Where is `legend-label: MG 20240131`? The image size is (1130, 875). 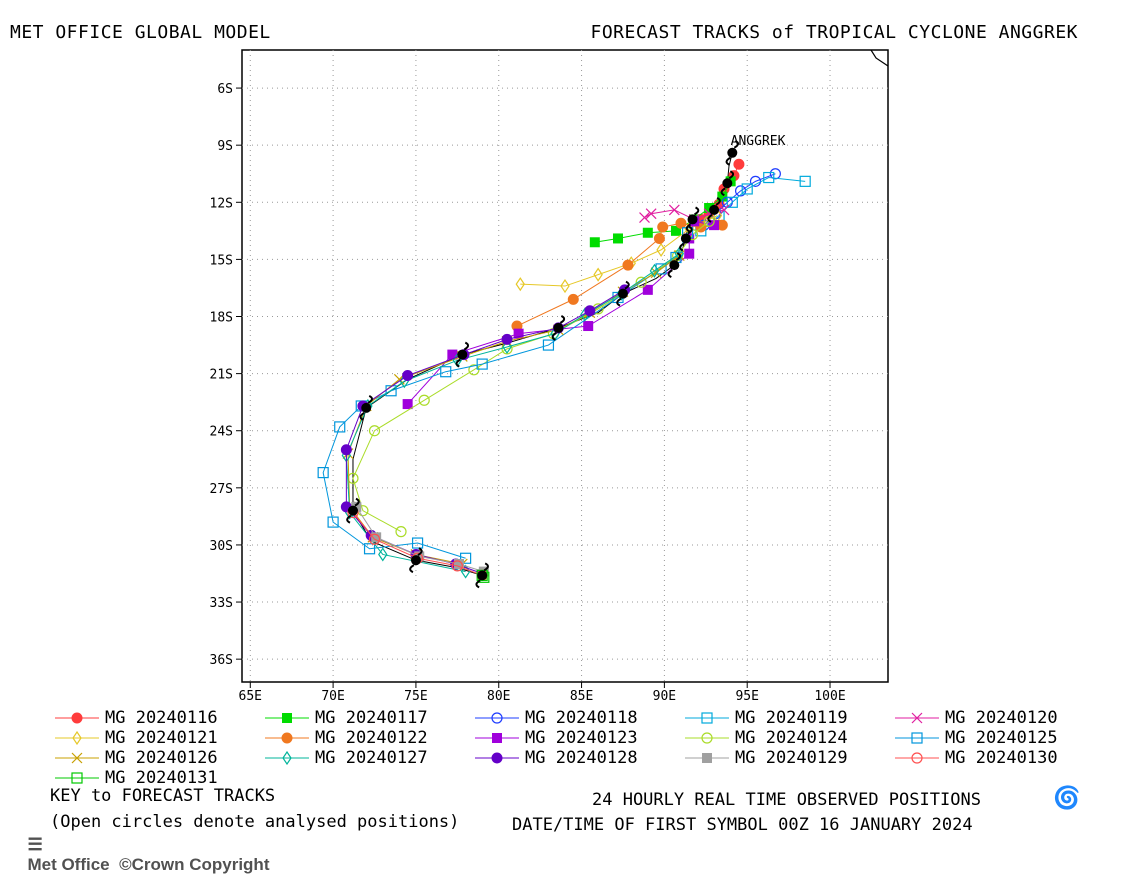 legend-label: MG 20240131 is located at coordinates (161, 778).